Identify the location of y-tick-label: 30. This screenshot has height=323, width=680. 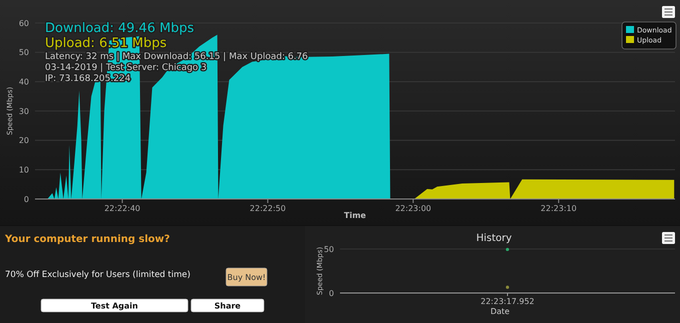
(23, 111).